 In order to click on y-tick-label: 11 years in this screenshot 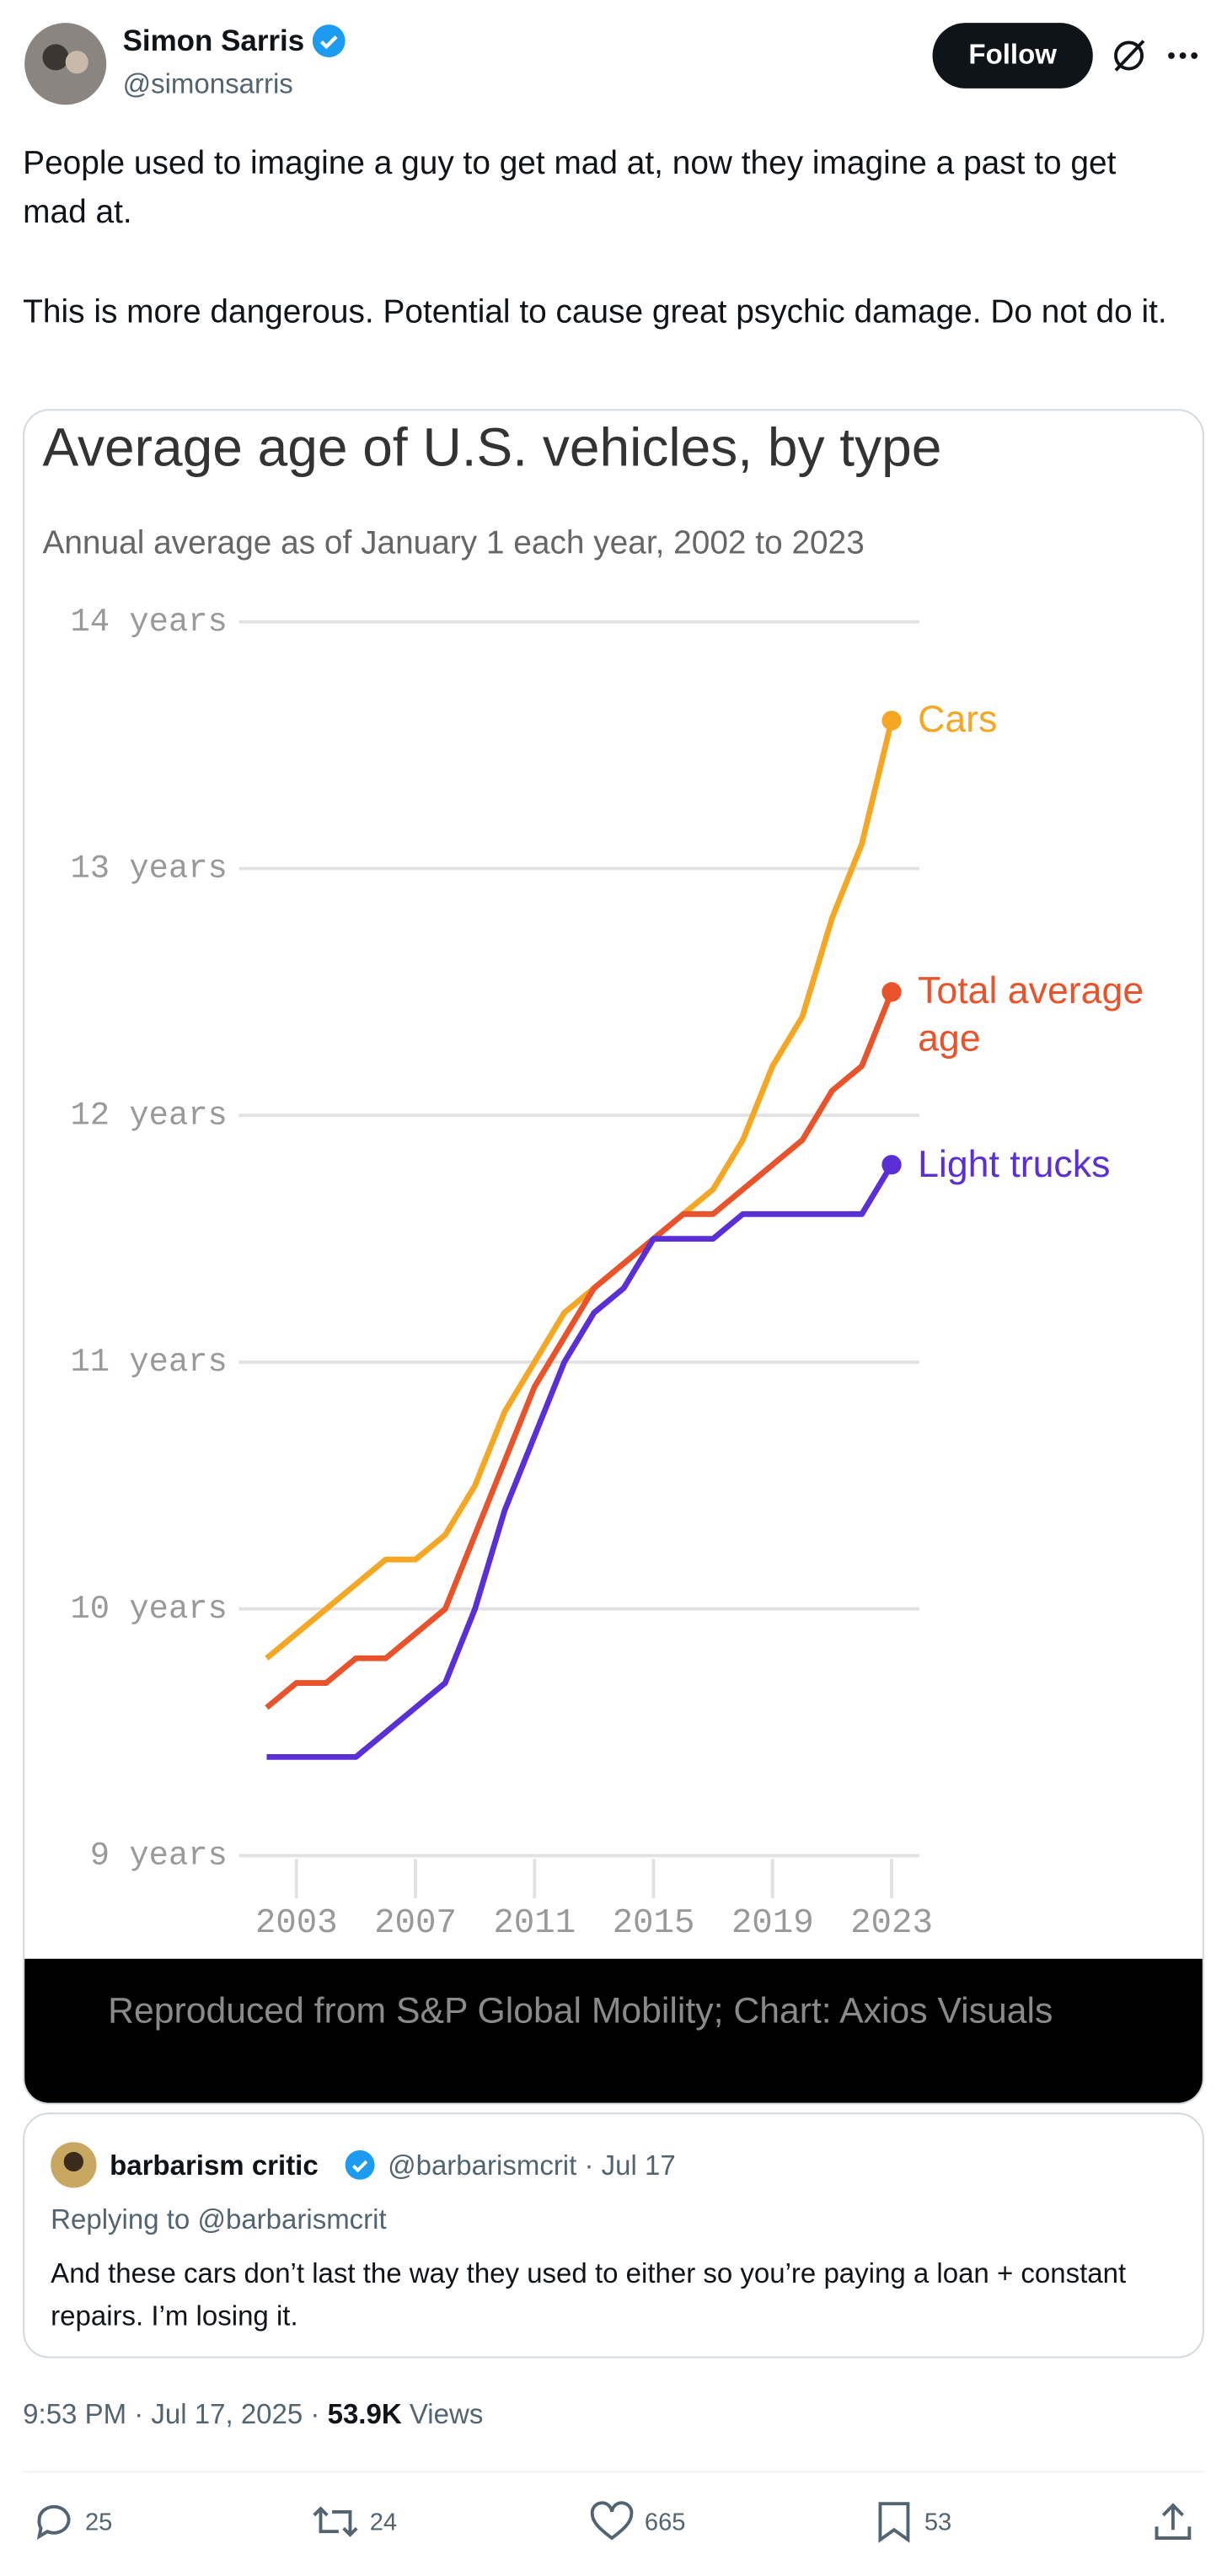, I will do `click(149, 1362)`.